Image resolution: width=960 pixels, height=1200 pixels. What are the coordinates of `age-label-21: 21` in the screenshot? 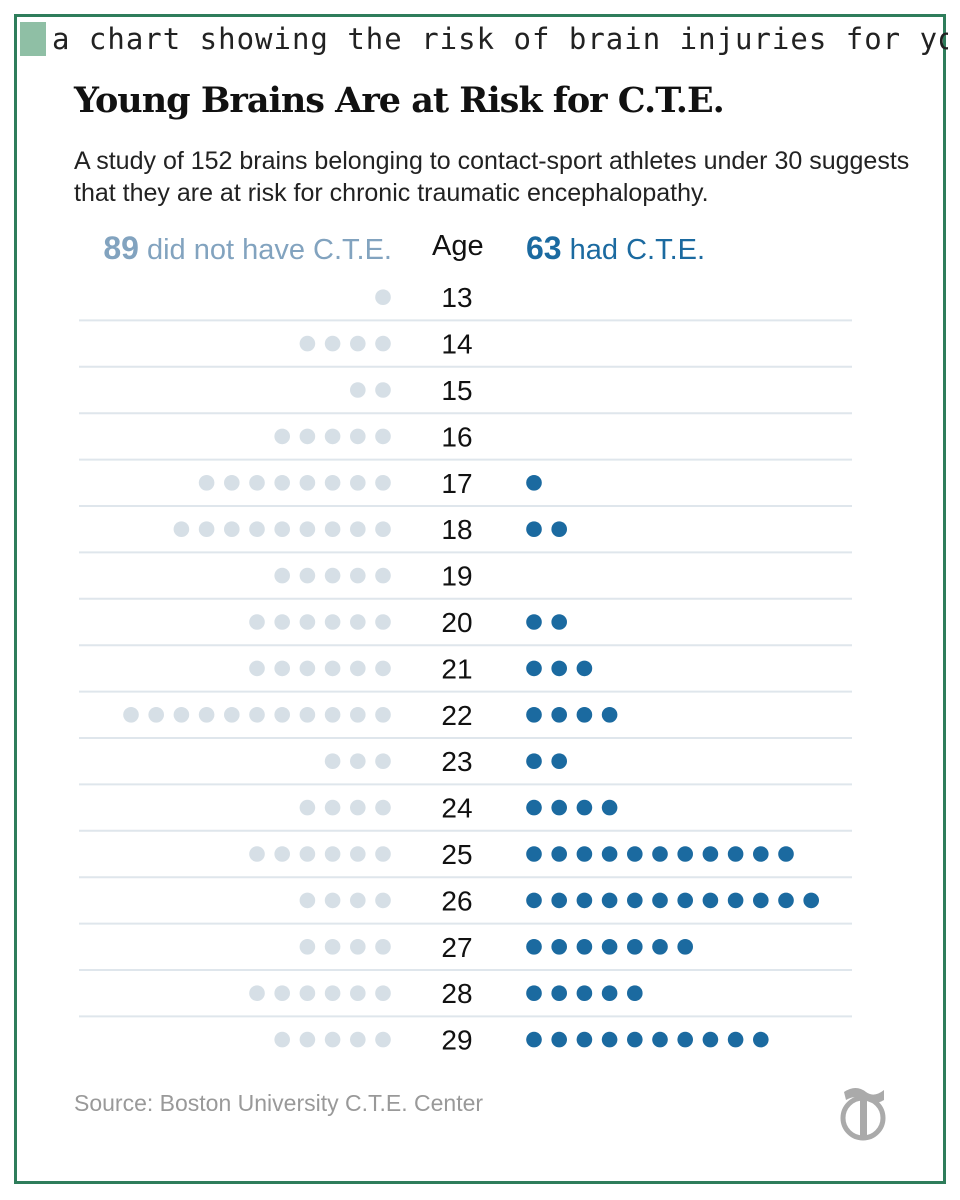 It's located at (456, 668).